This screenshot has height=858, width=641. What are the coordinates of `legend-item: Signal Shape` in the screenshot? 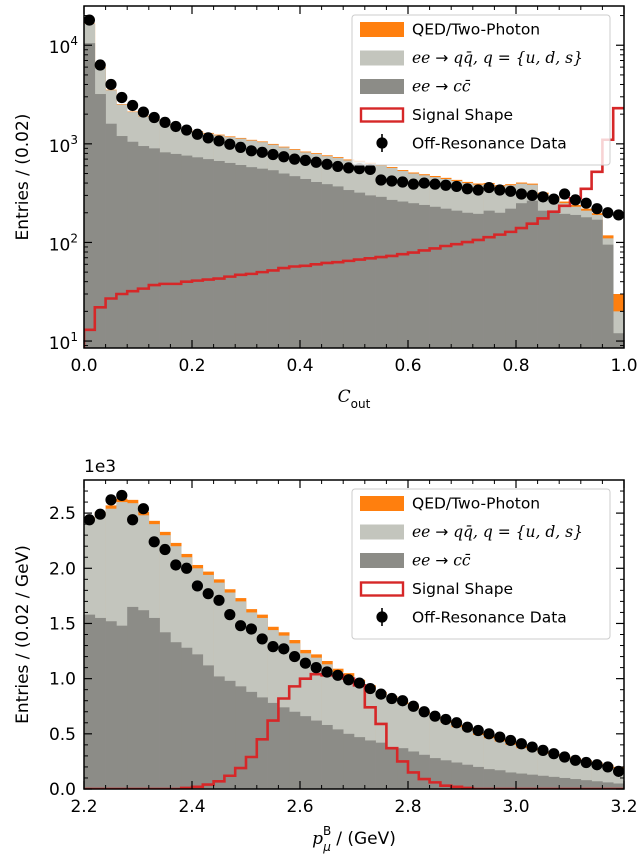 It's located at (436, 589).